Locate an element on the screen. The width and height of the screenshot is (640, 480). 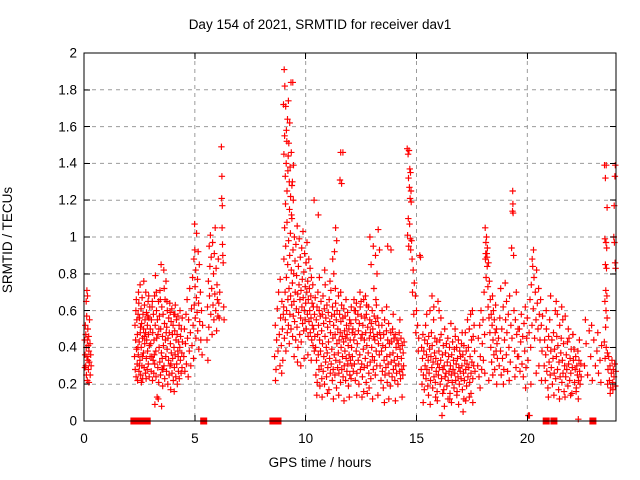
y-tick-label: 0 is located at coordinates (73, 421).